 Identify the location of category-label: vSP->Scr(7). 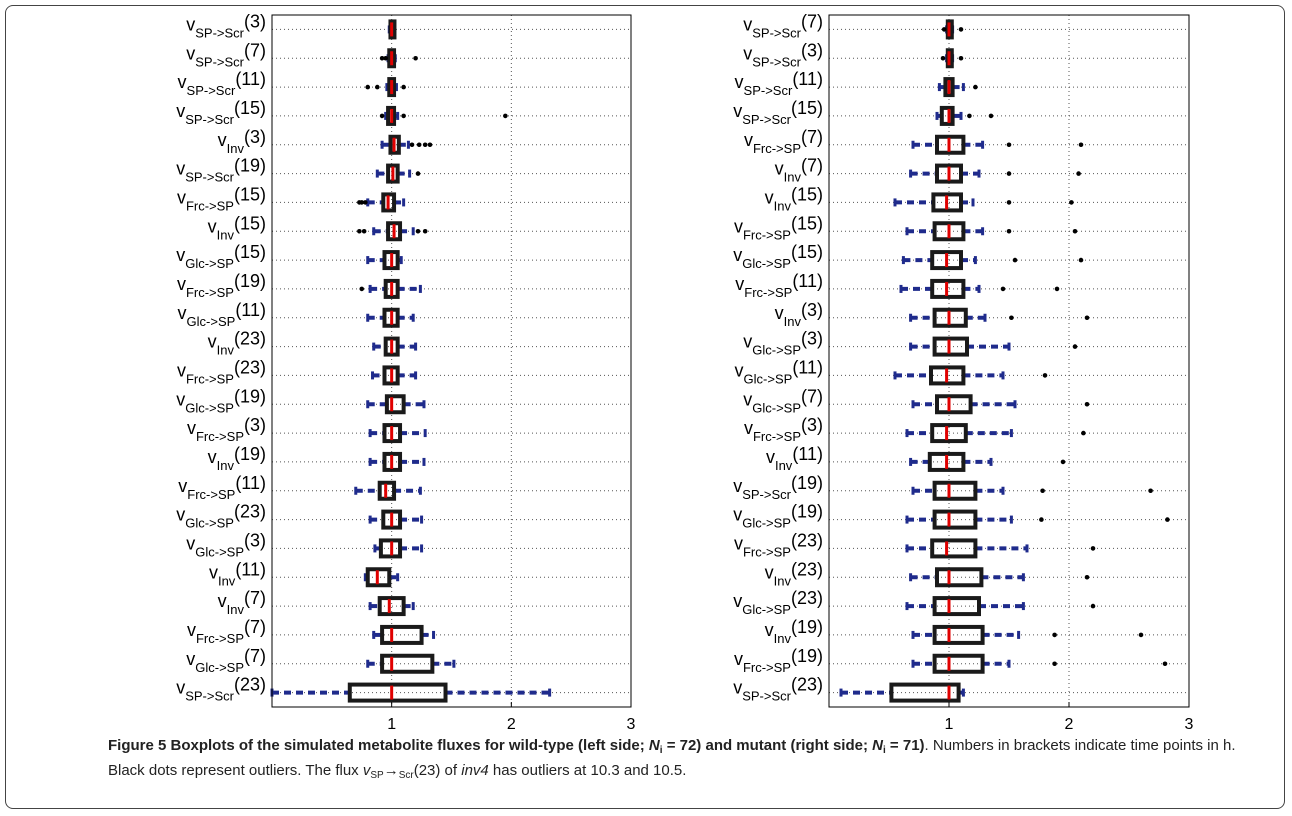
(783, 25).